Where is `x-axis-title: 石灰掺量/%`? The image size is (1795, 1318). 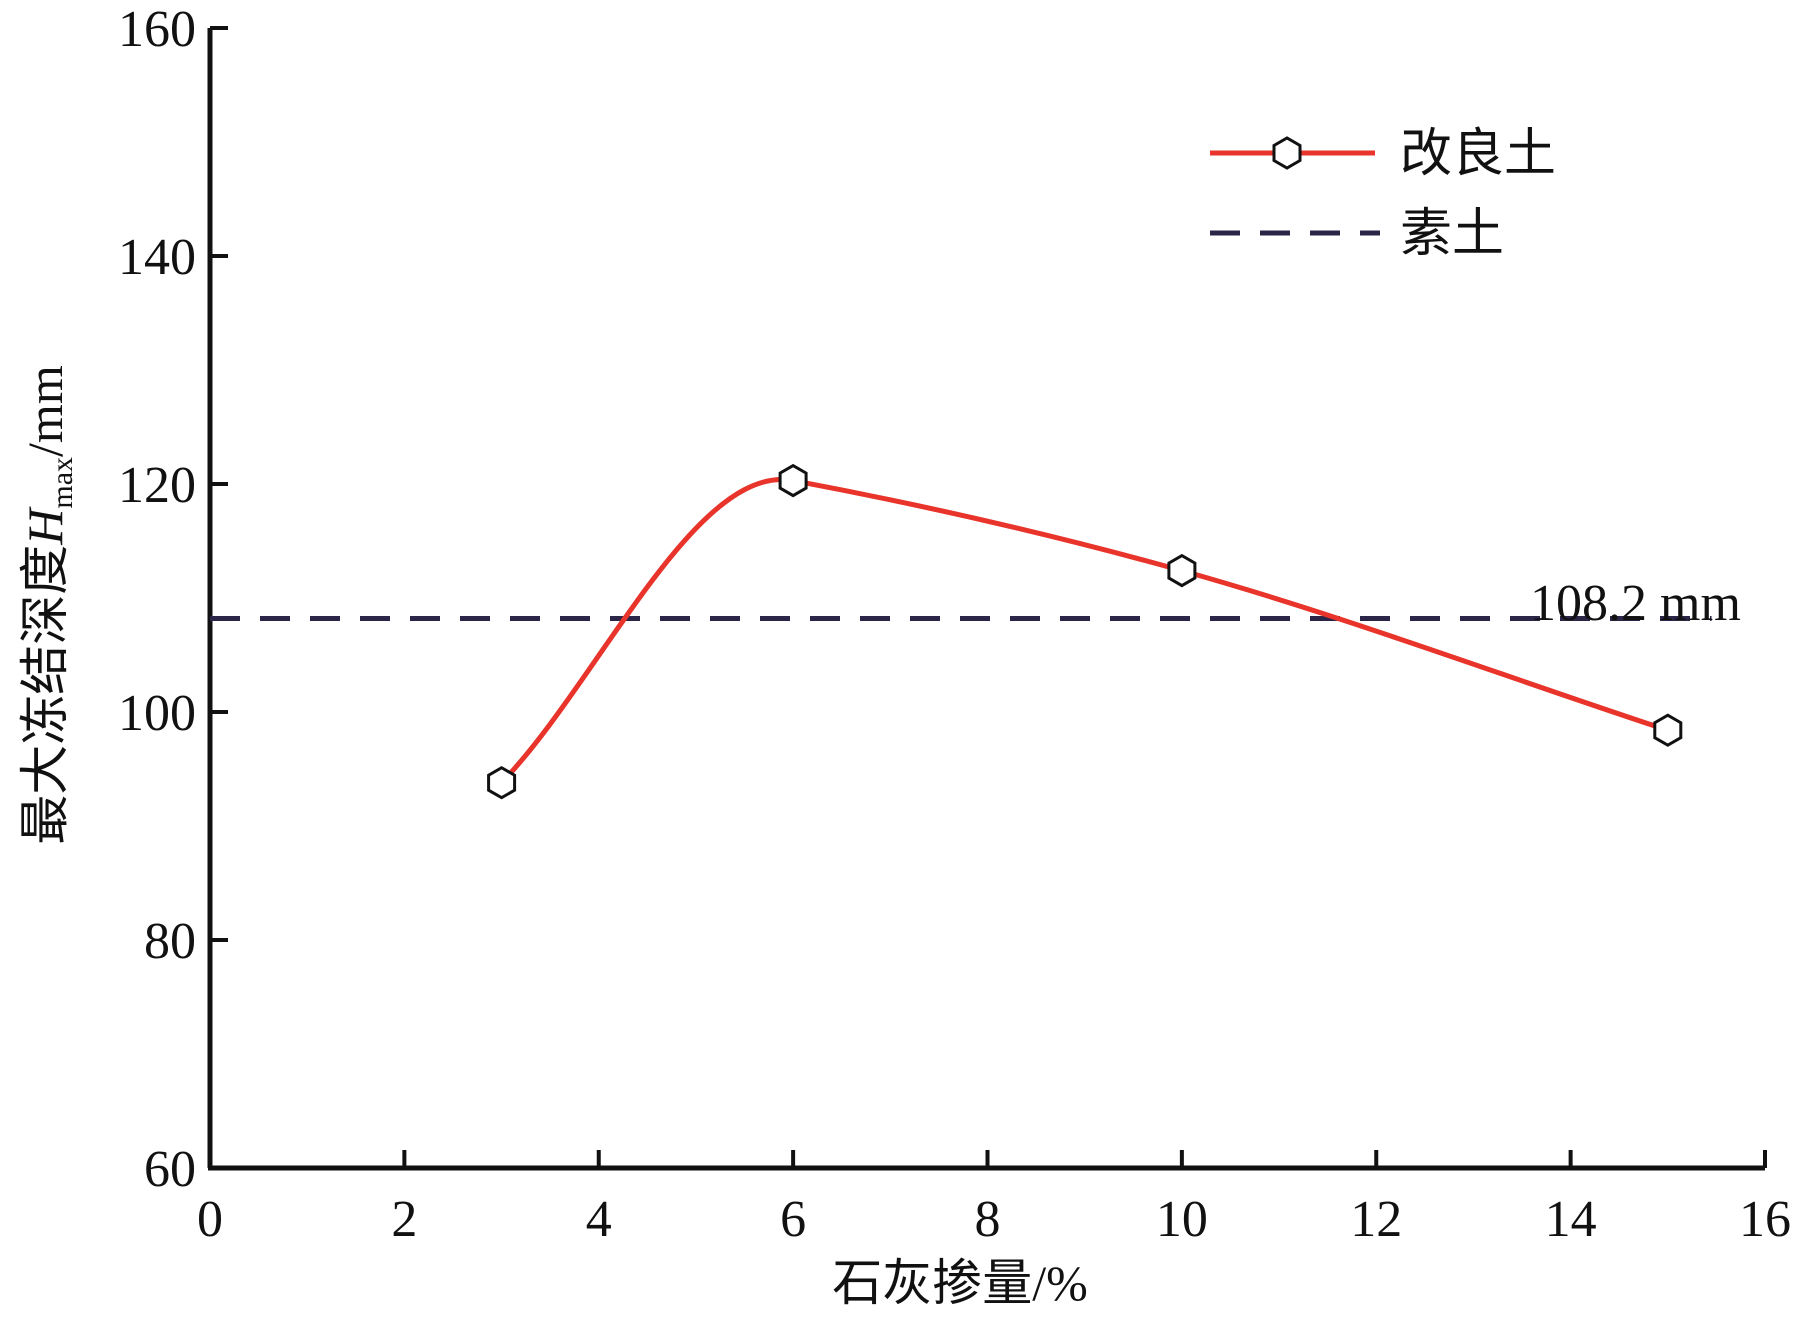 x-axis-title: 石灰掺量/% is located at coordinates (960, 1283).